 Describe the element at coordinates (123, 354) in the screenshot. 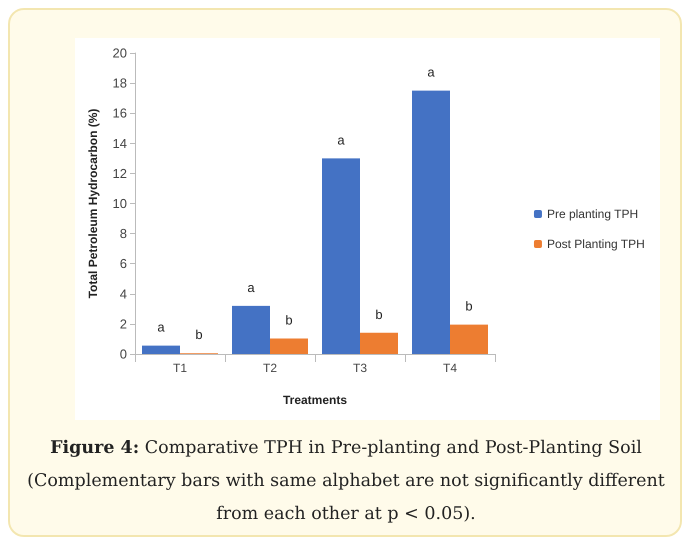

I see `y-tick-label: 0` at that location.